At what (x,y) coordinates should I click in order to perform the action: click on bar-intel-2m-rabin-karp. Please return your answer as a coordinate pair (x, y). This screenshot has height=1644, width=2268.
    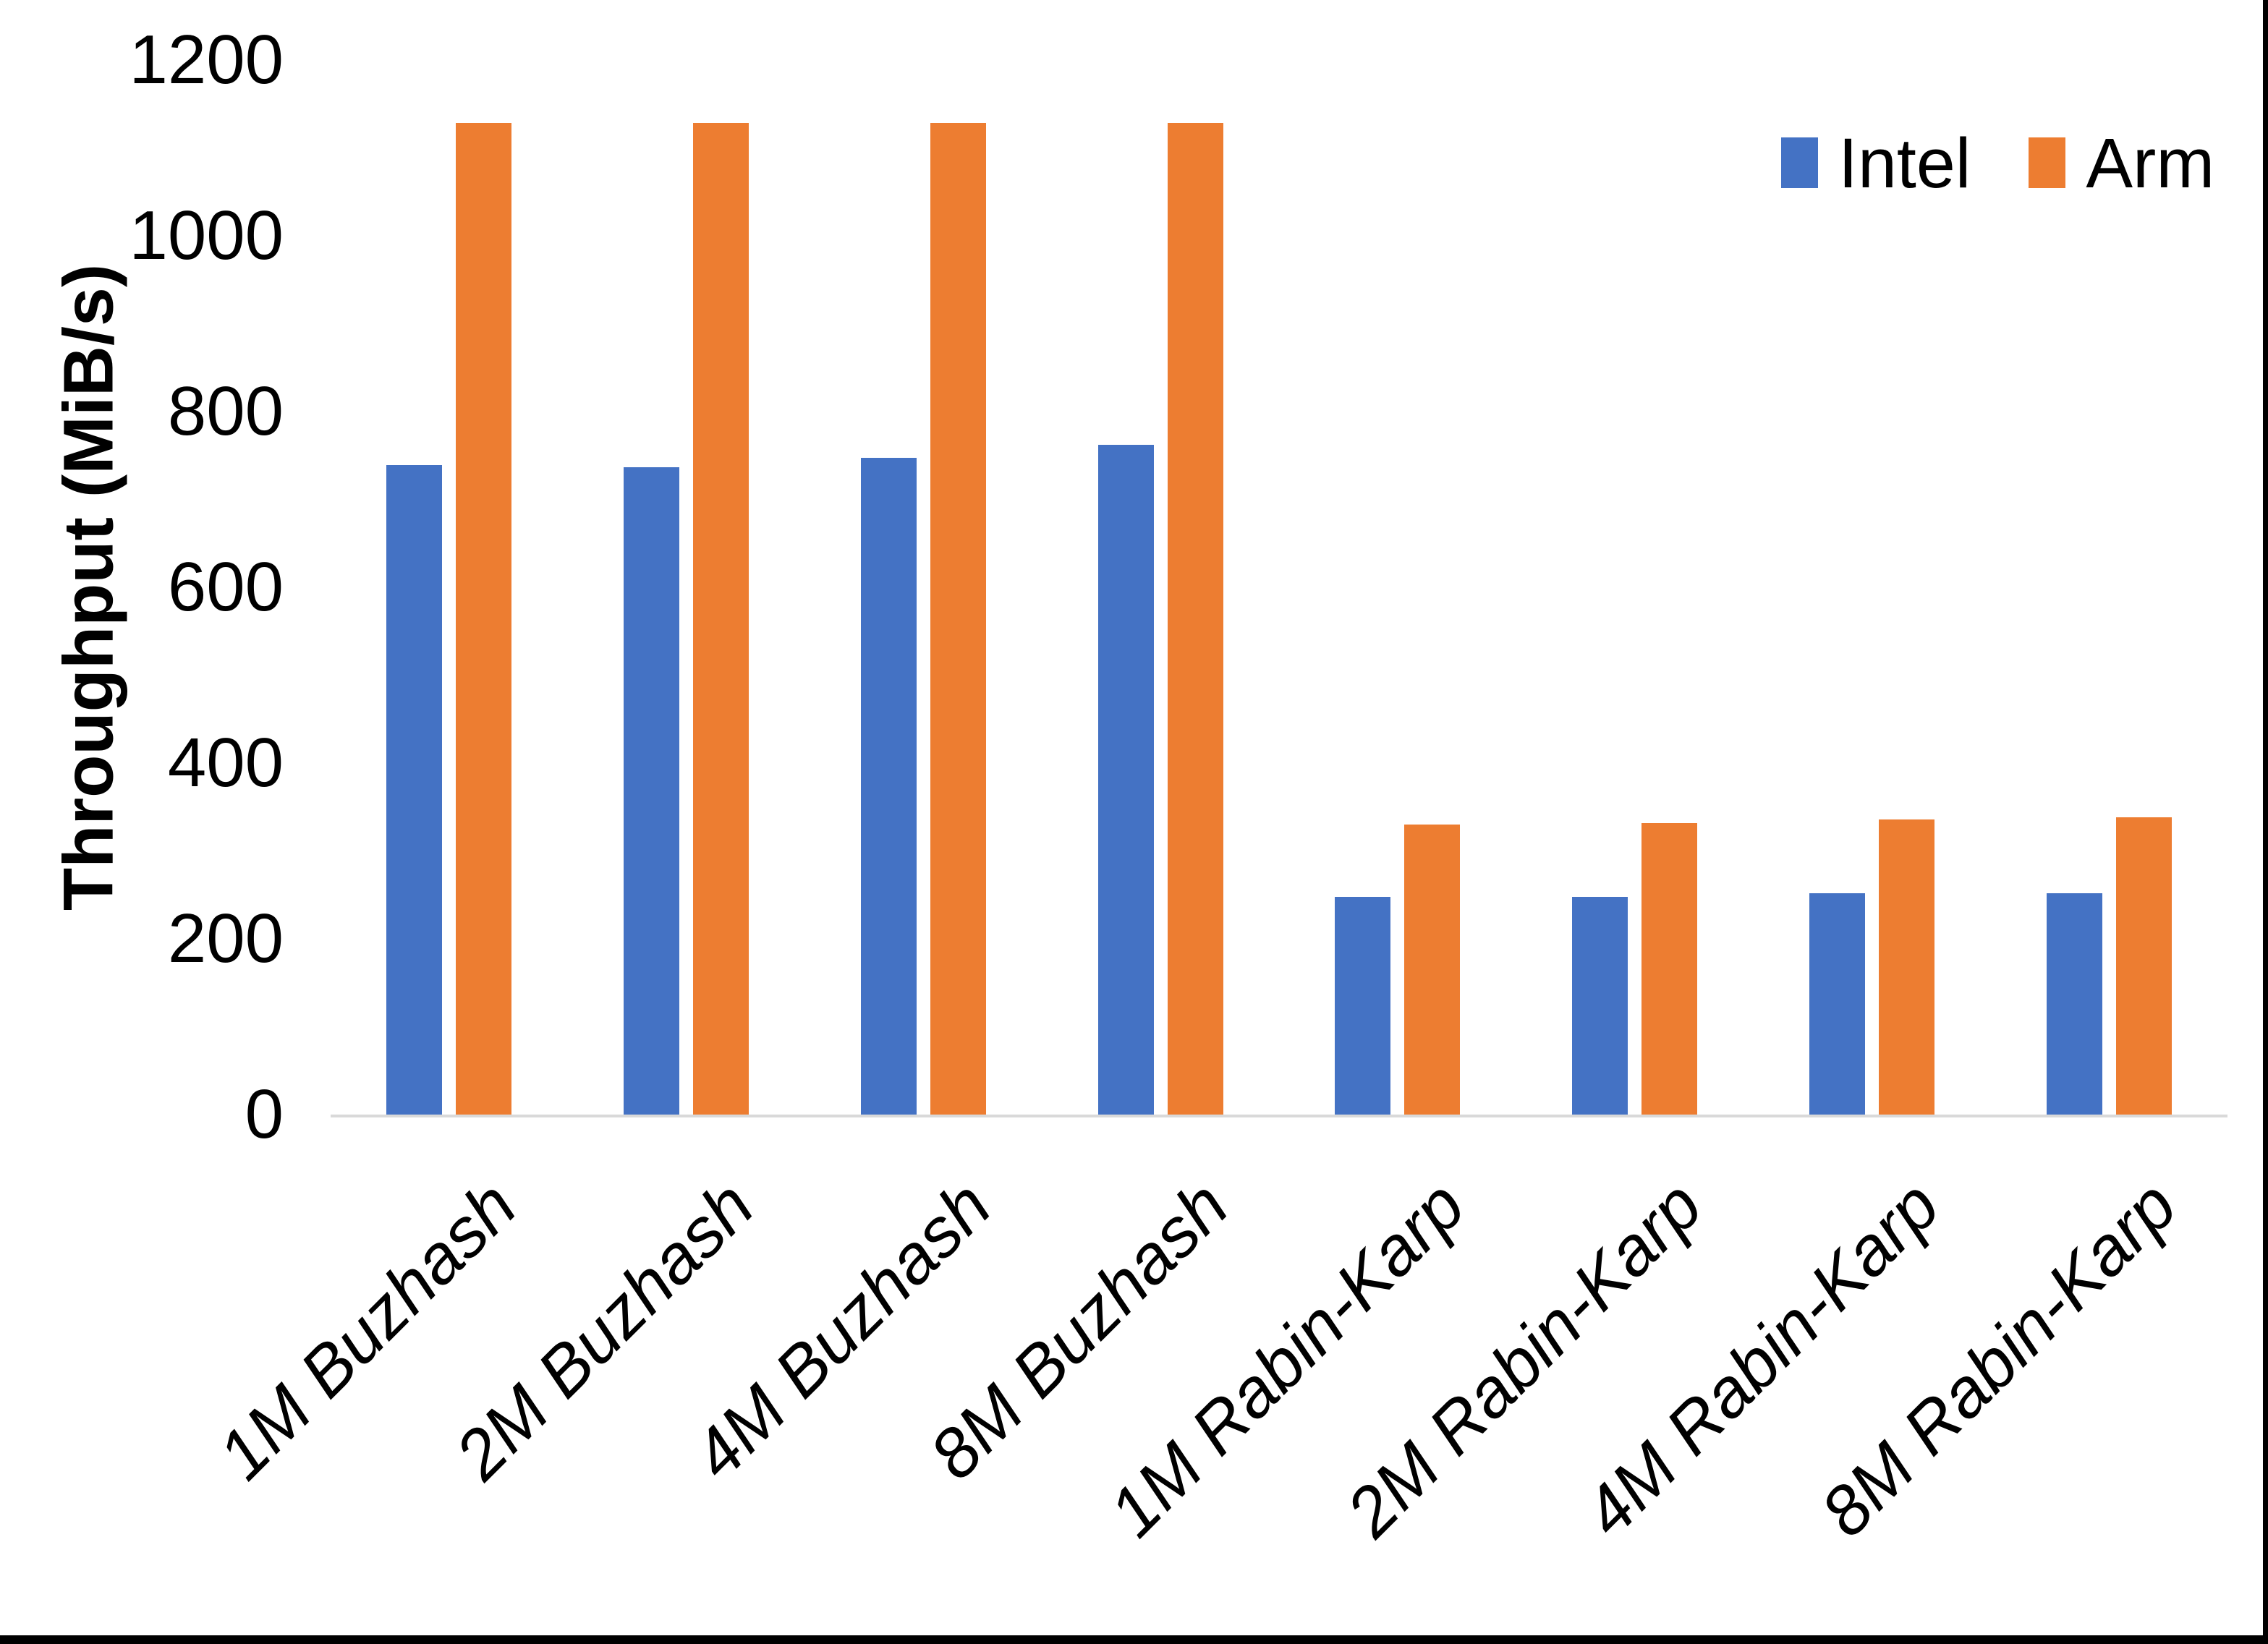
    Looking at the image, I should click on (1600, 1005).